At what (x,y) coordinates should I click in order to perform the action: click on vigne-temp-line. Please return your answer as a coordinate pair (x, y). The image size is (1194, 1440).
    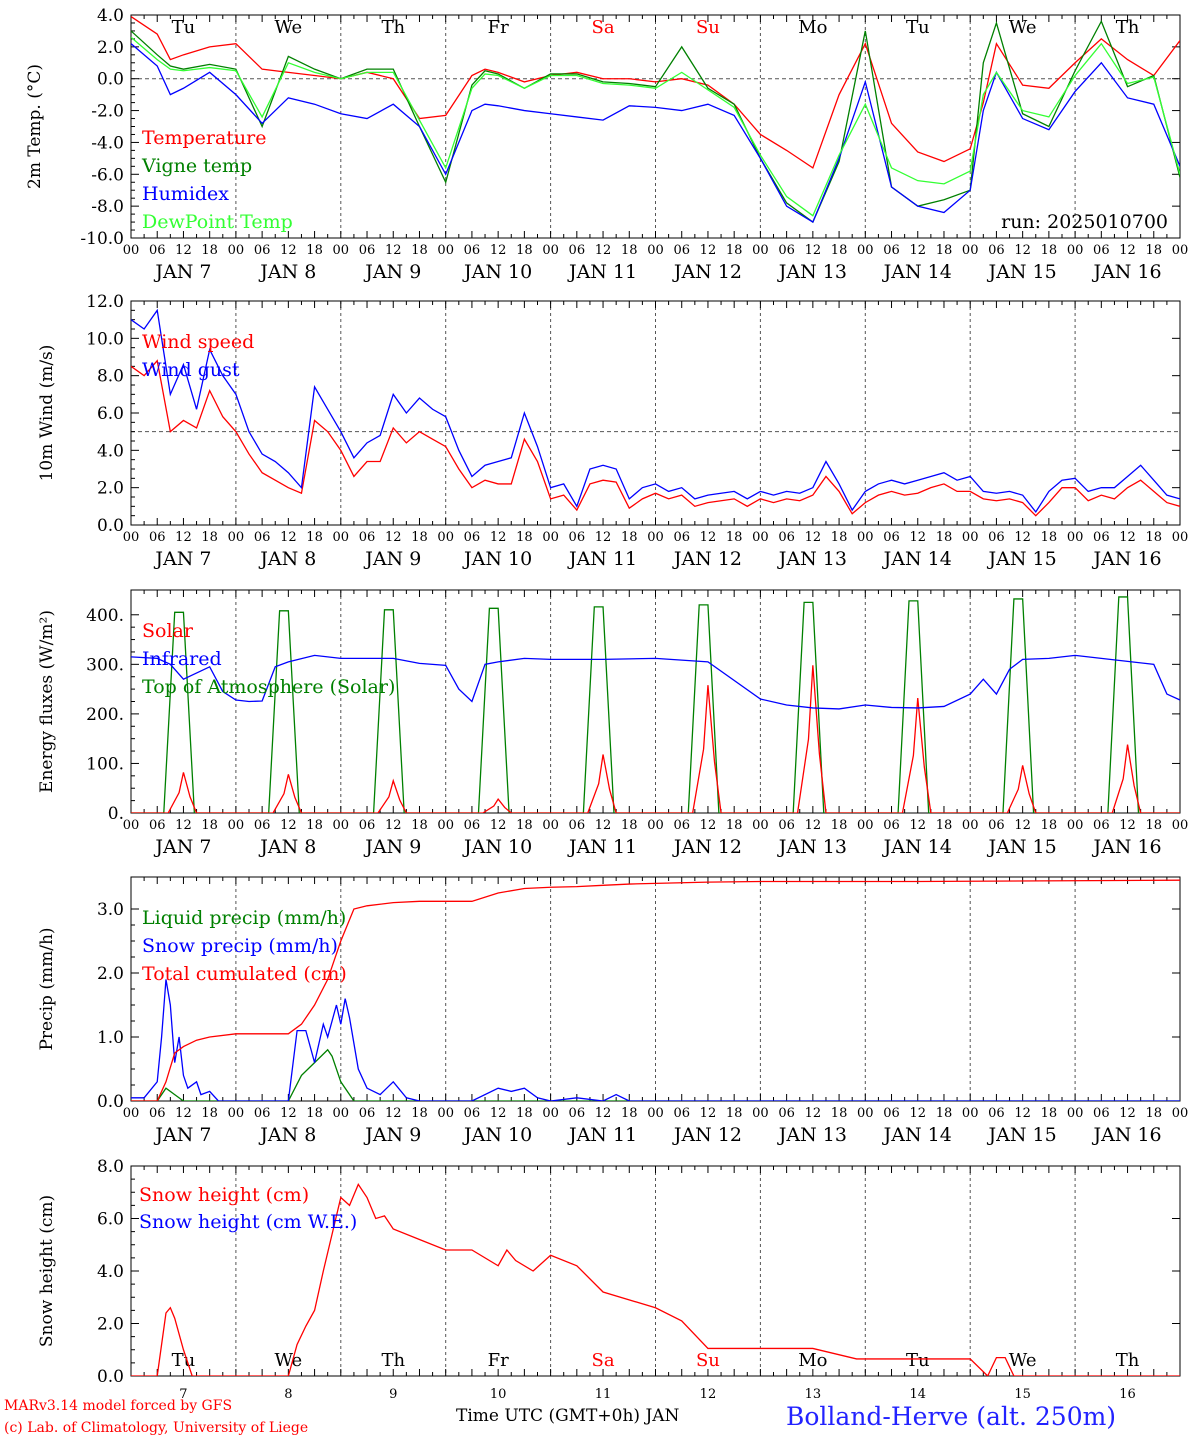
    Looking at the image, I should click on (655, 121).